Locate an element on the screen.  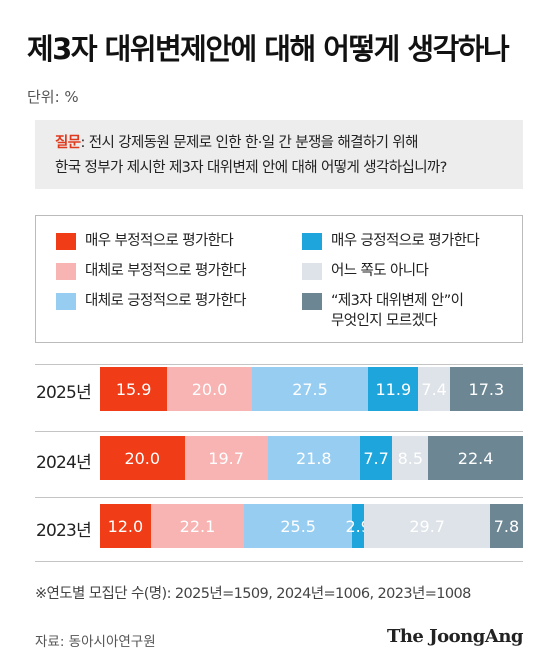
bar-segment-dont-know: 7.8 is located at coordinates (506, 526).